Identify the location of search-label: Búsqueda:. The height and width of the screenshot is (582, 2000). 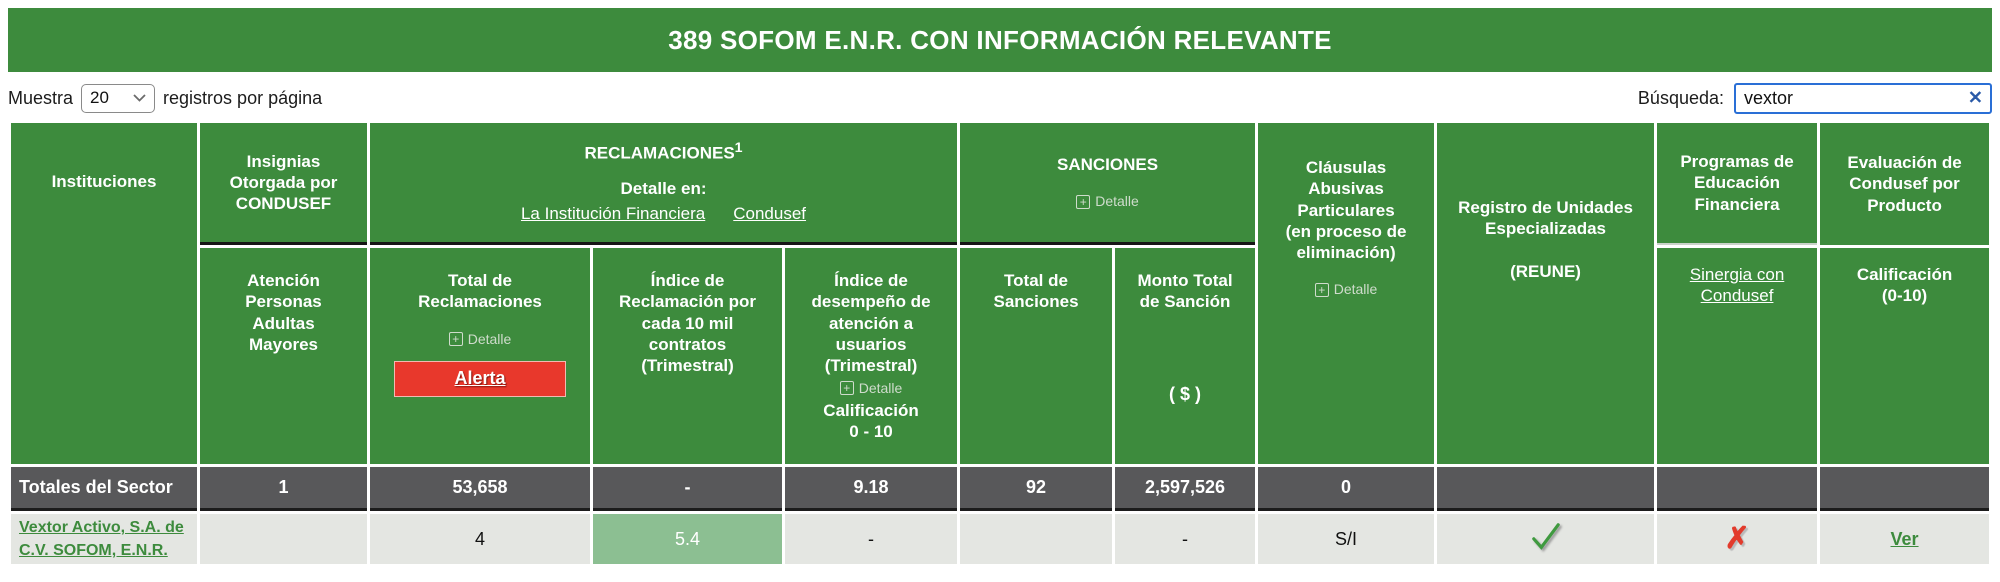
(1680, 97).